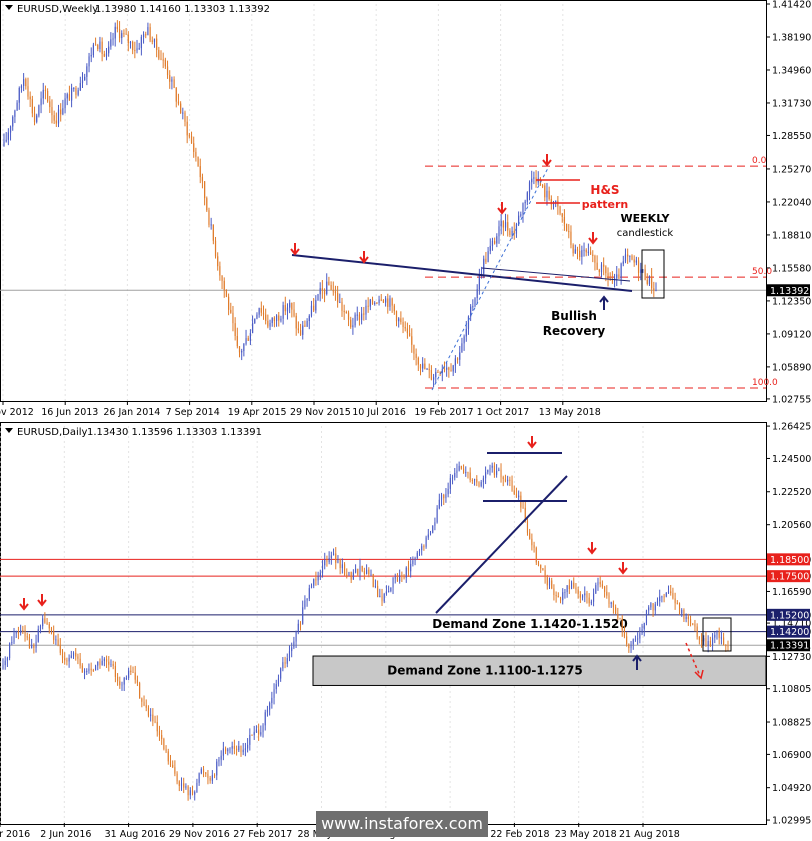 The height and width of the screenshot is (841, 812). I want to click on daily-ohlc: 1.13430 1.13596 1.13303 1.13391, so click(174, 432).